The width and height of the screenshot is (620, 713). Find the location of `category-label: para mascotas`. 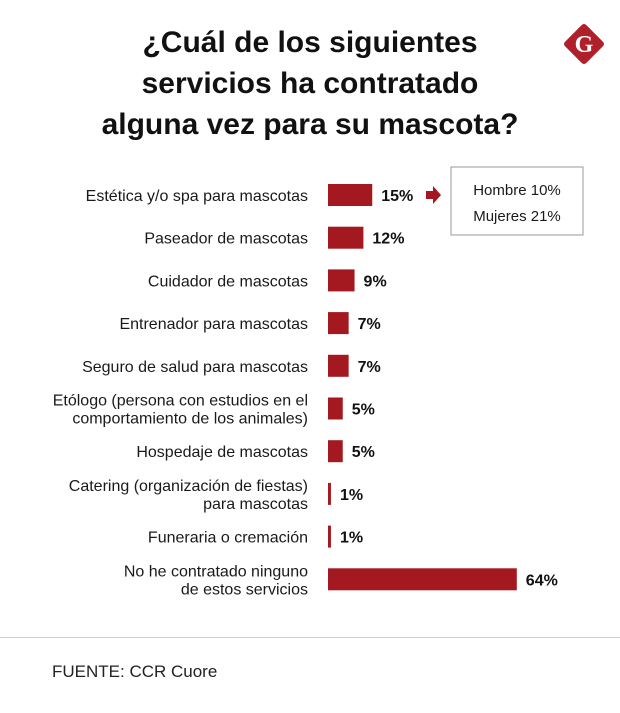

category-label: para mascotas is located at coordinates (255, 504).